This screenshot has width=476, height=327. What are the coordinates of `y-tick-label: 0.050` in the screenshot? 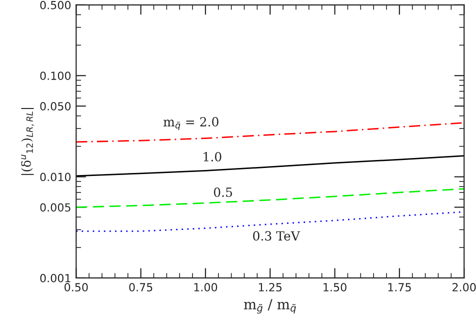 It's located at (55, 106).